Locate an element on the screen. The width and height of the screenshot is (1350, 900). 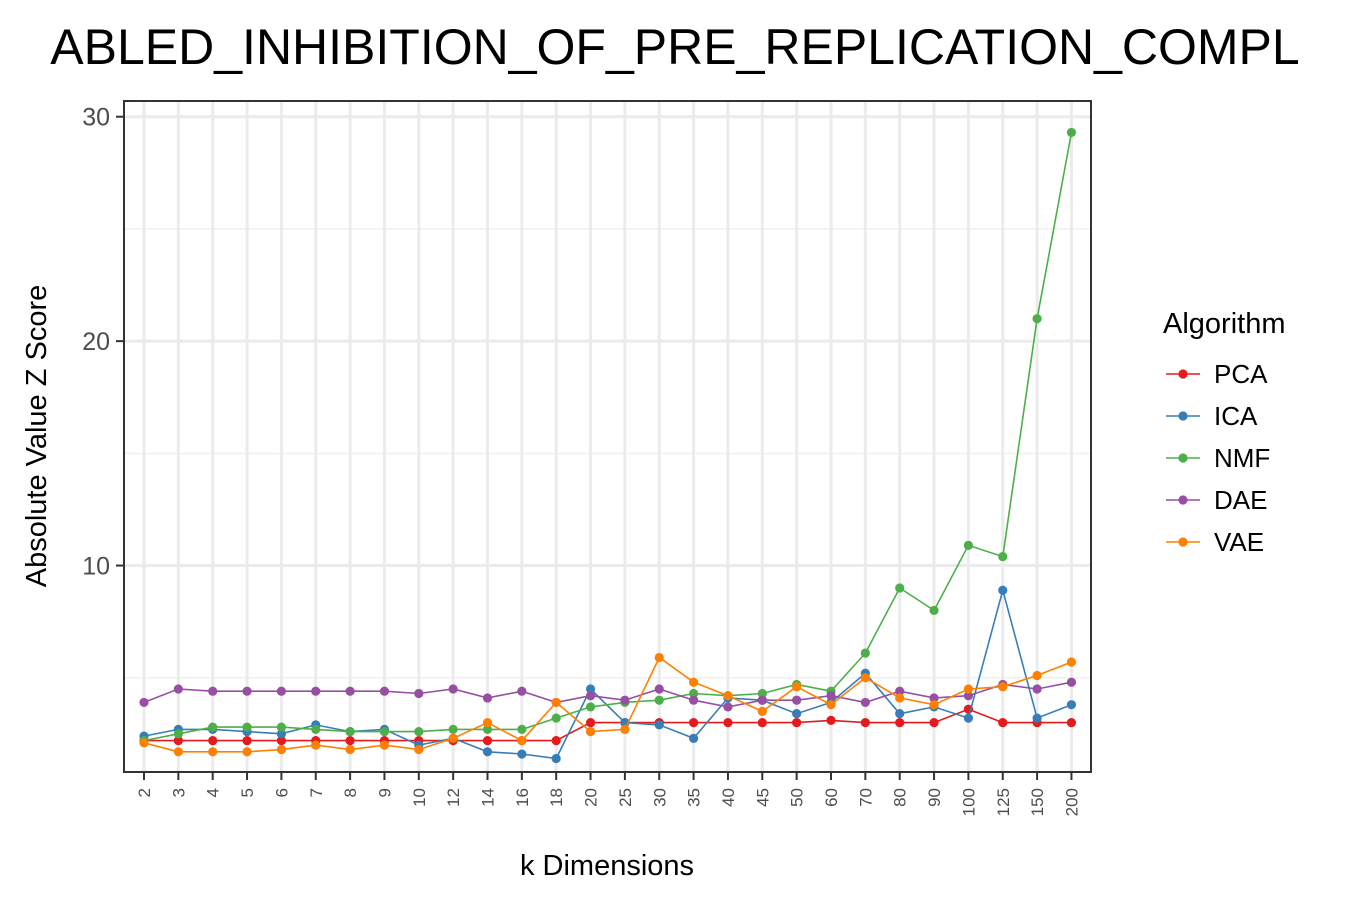
series-line-vae is located at coordinates (607, 704).